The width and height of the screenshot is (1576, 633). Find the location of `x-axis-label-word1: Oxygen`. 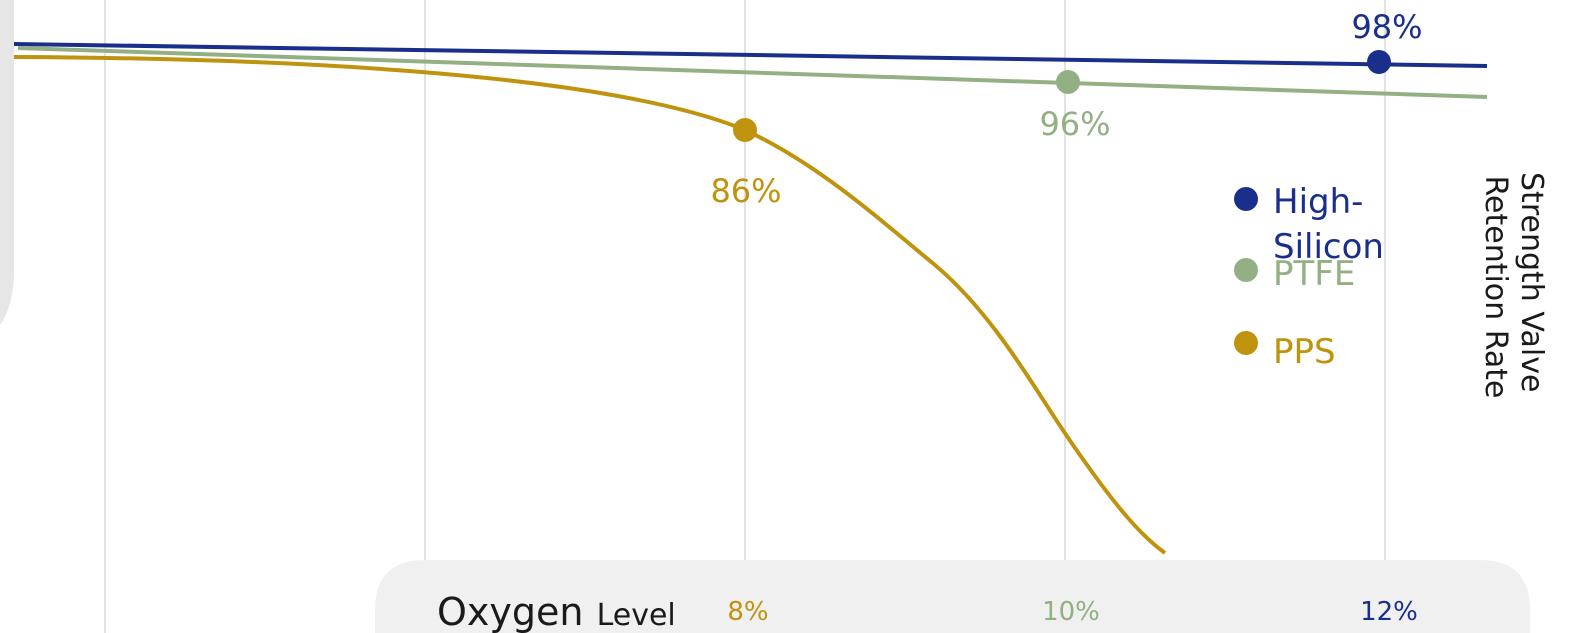

x-axis-label-word1: Oxygen is located at coordinates (510, 611).